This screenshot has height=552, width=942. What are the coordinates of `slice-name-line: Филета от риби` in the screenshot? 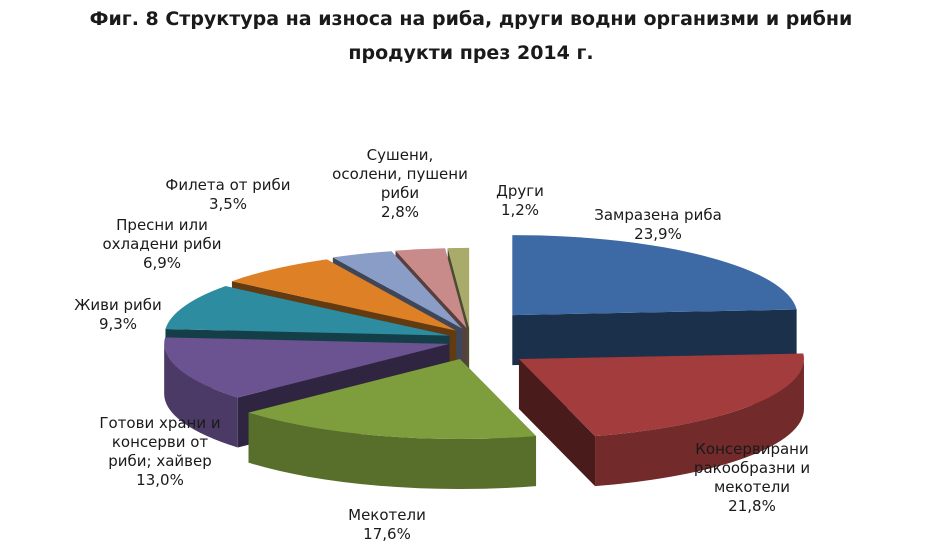 It's located at (227, 185).